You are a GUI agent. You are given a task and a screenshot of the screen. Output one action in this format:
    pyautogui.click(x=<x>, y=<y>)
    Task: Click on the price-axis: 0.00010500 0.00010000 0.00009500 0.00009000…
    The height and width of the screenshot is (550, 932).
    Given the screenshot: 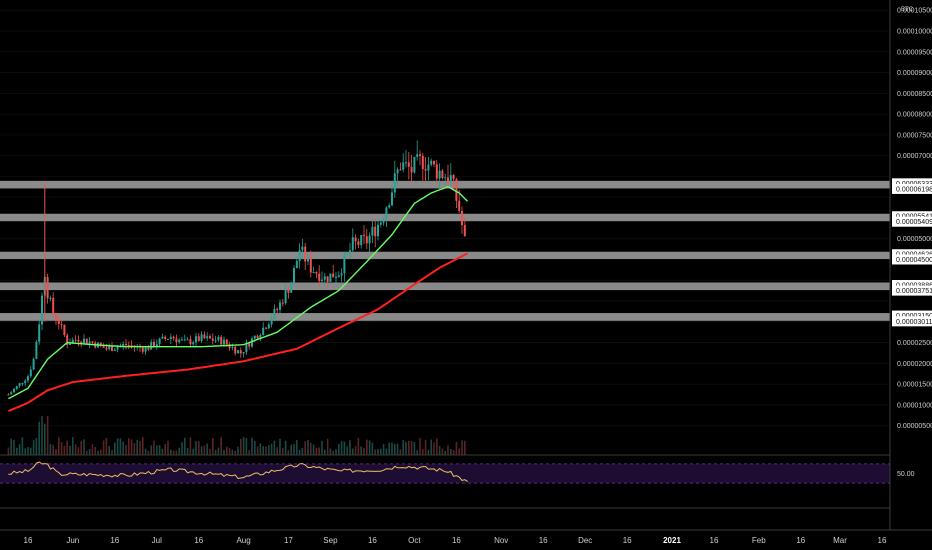 What is the action you would take?
    pyautogui.click(x=912, y=219)
    